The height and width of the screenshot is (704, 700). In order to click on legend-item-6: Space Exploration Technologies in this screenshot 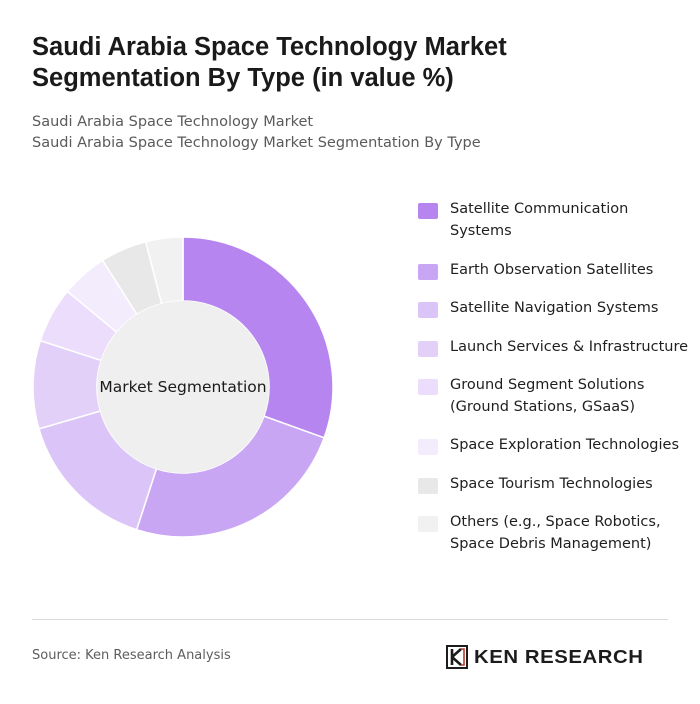, I will do `click(553, 445)`.